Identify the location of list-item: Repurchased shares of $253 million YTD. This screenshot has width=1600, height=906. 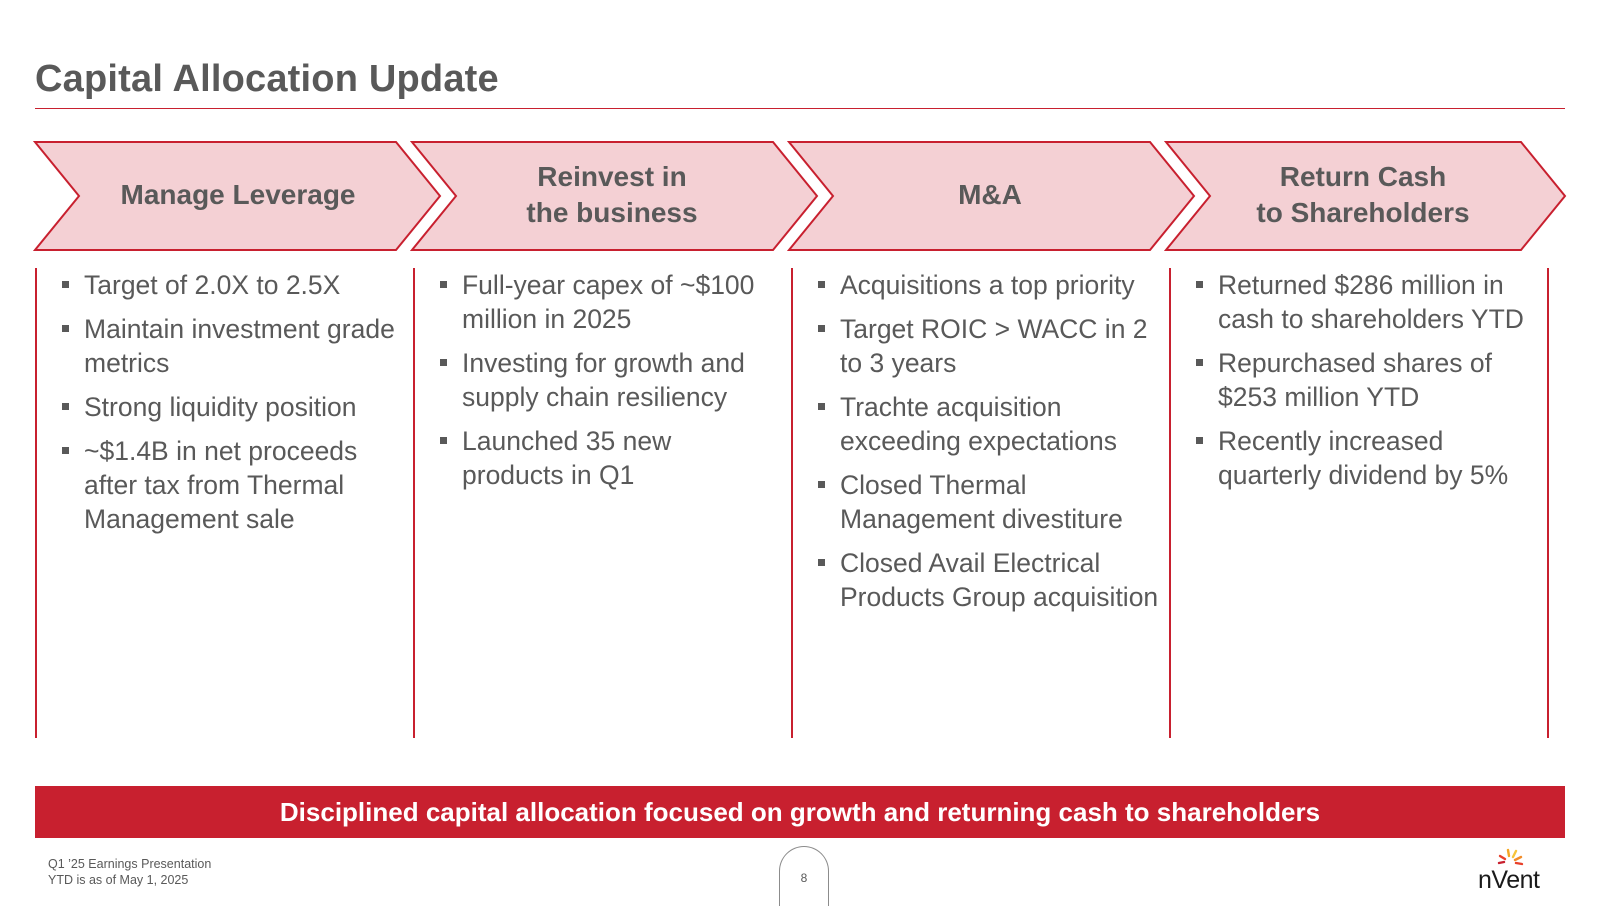
(1368, 380).